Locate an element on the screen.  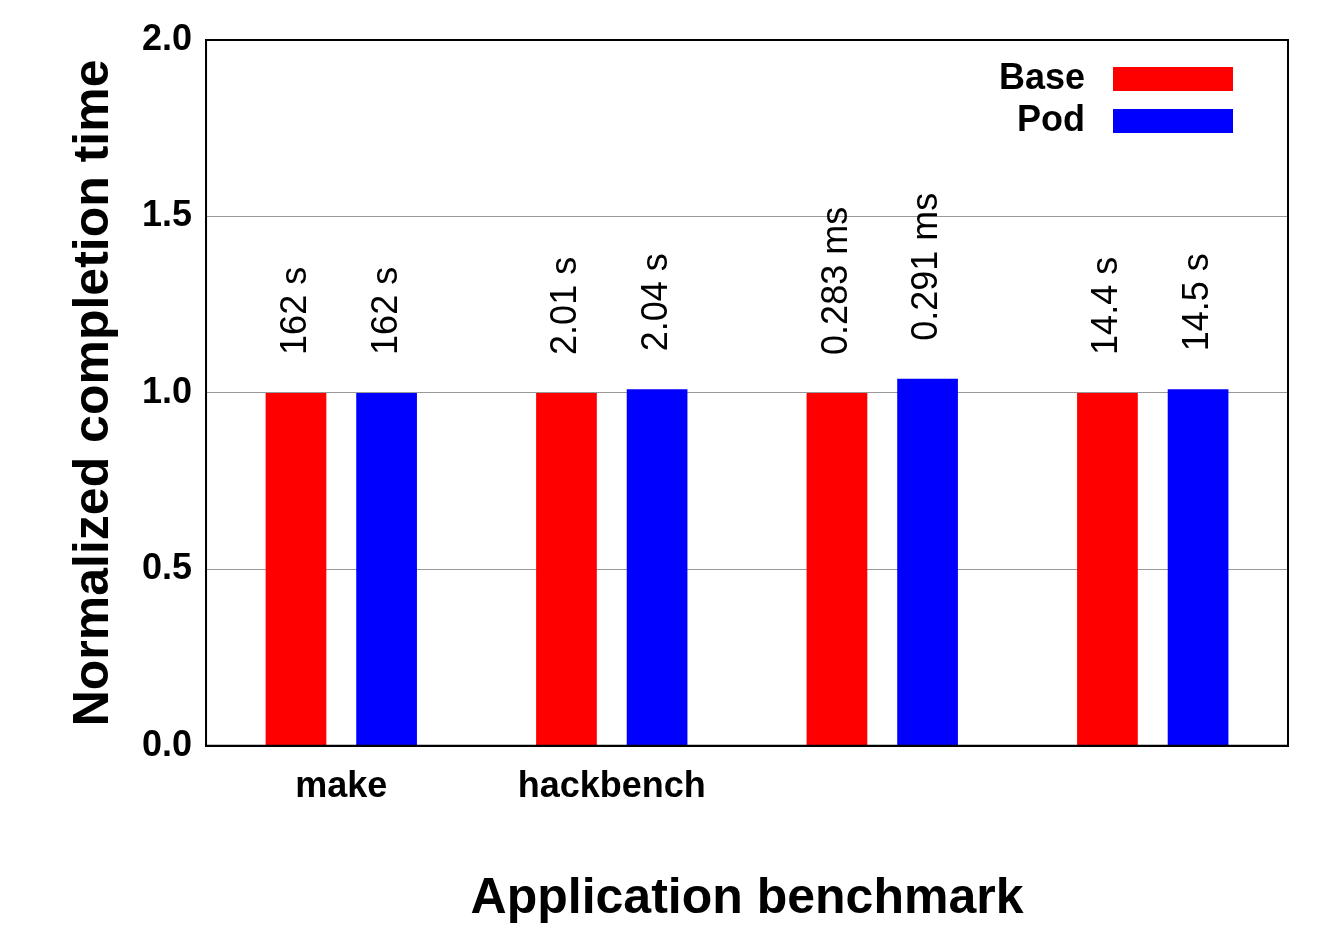
x-tick-label: hackbench is located at coordinates (611, 785).